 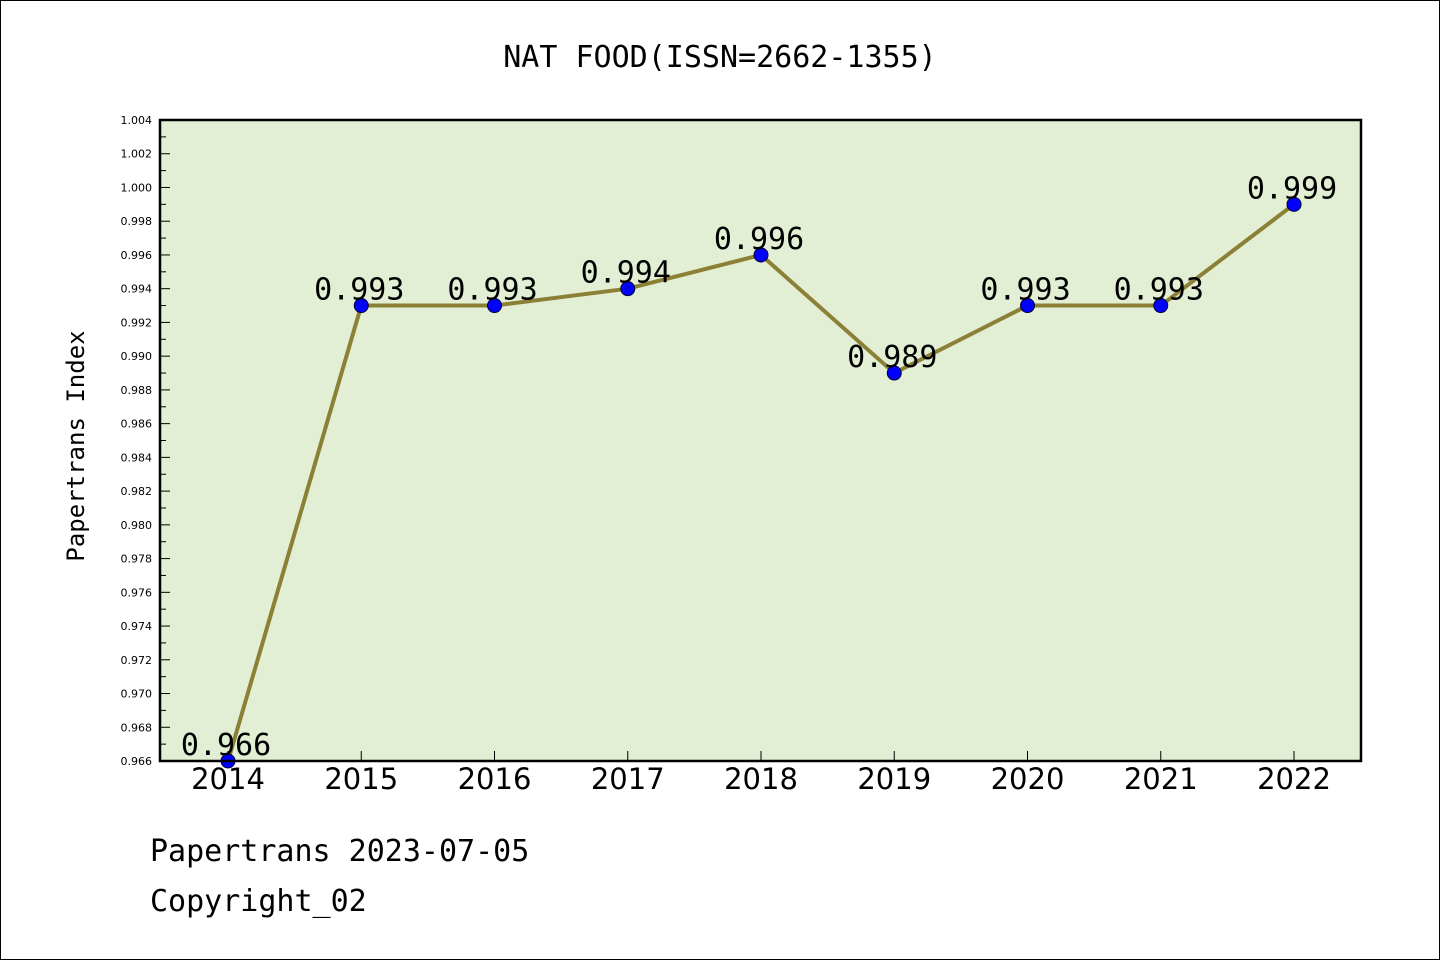 I want to click on y-tick-label: 0.974, so click(x=137, y=626).